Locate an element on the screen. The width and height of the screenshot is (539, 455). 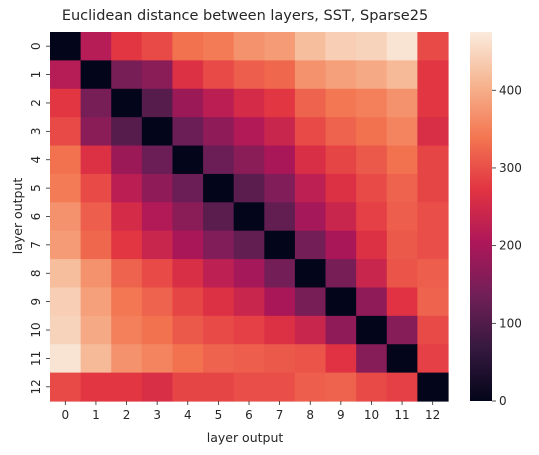
colorbar is located at coordinates (481, 216).